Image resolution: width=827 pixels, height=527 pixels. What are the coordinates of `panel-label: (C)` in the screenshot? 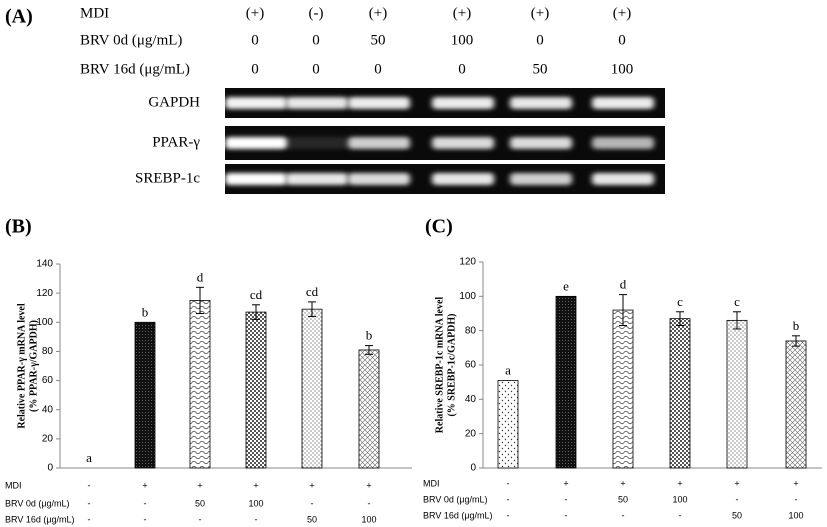 It's located at (439, 227).